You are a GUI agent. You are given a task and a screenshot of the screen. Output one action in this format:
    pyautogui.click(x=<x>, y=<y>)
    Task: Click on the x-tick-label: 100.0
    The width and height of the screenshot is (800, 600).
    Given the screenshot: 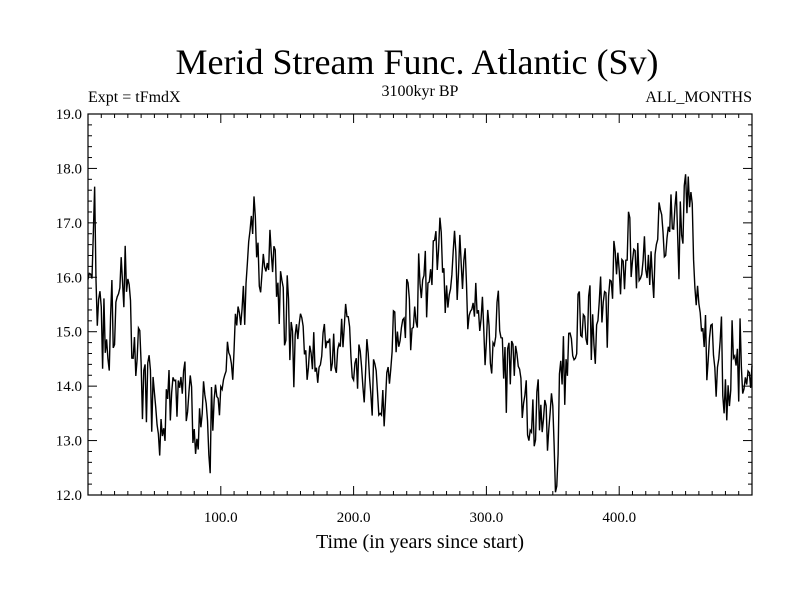 What is the action you would take?
    pyautogui.click(x=221, y=518)
    